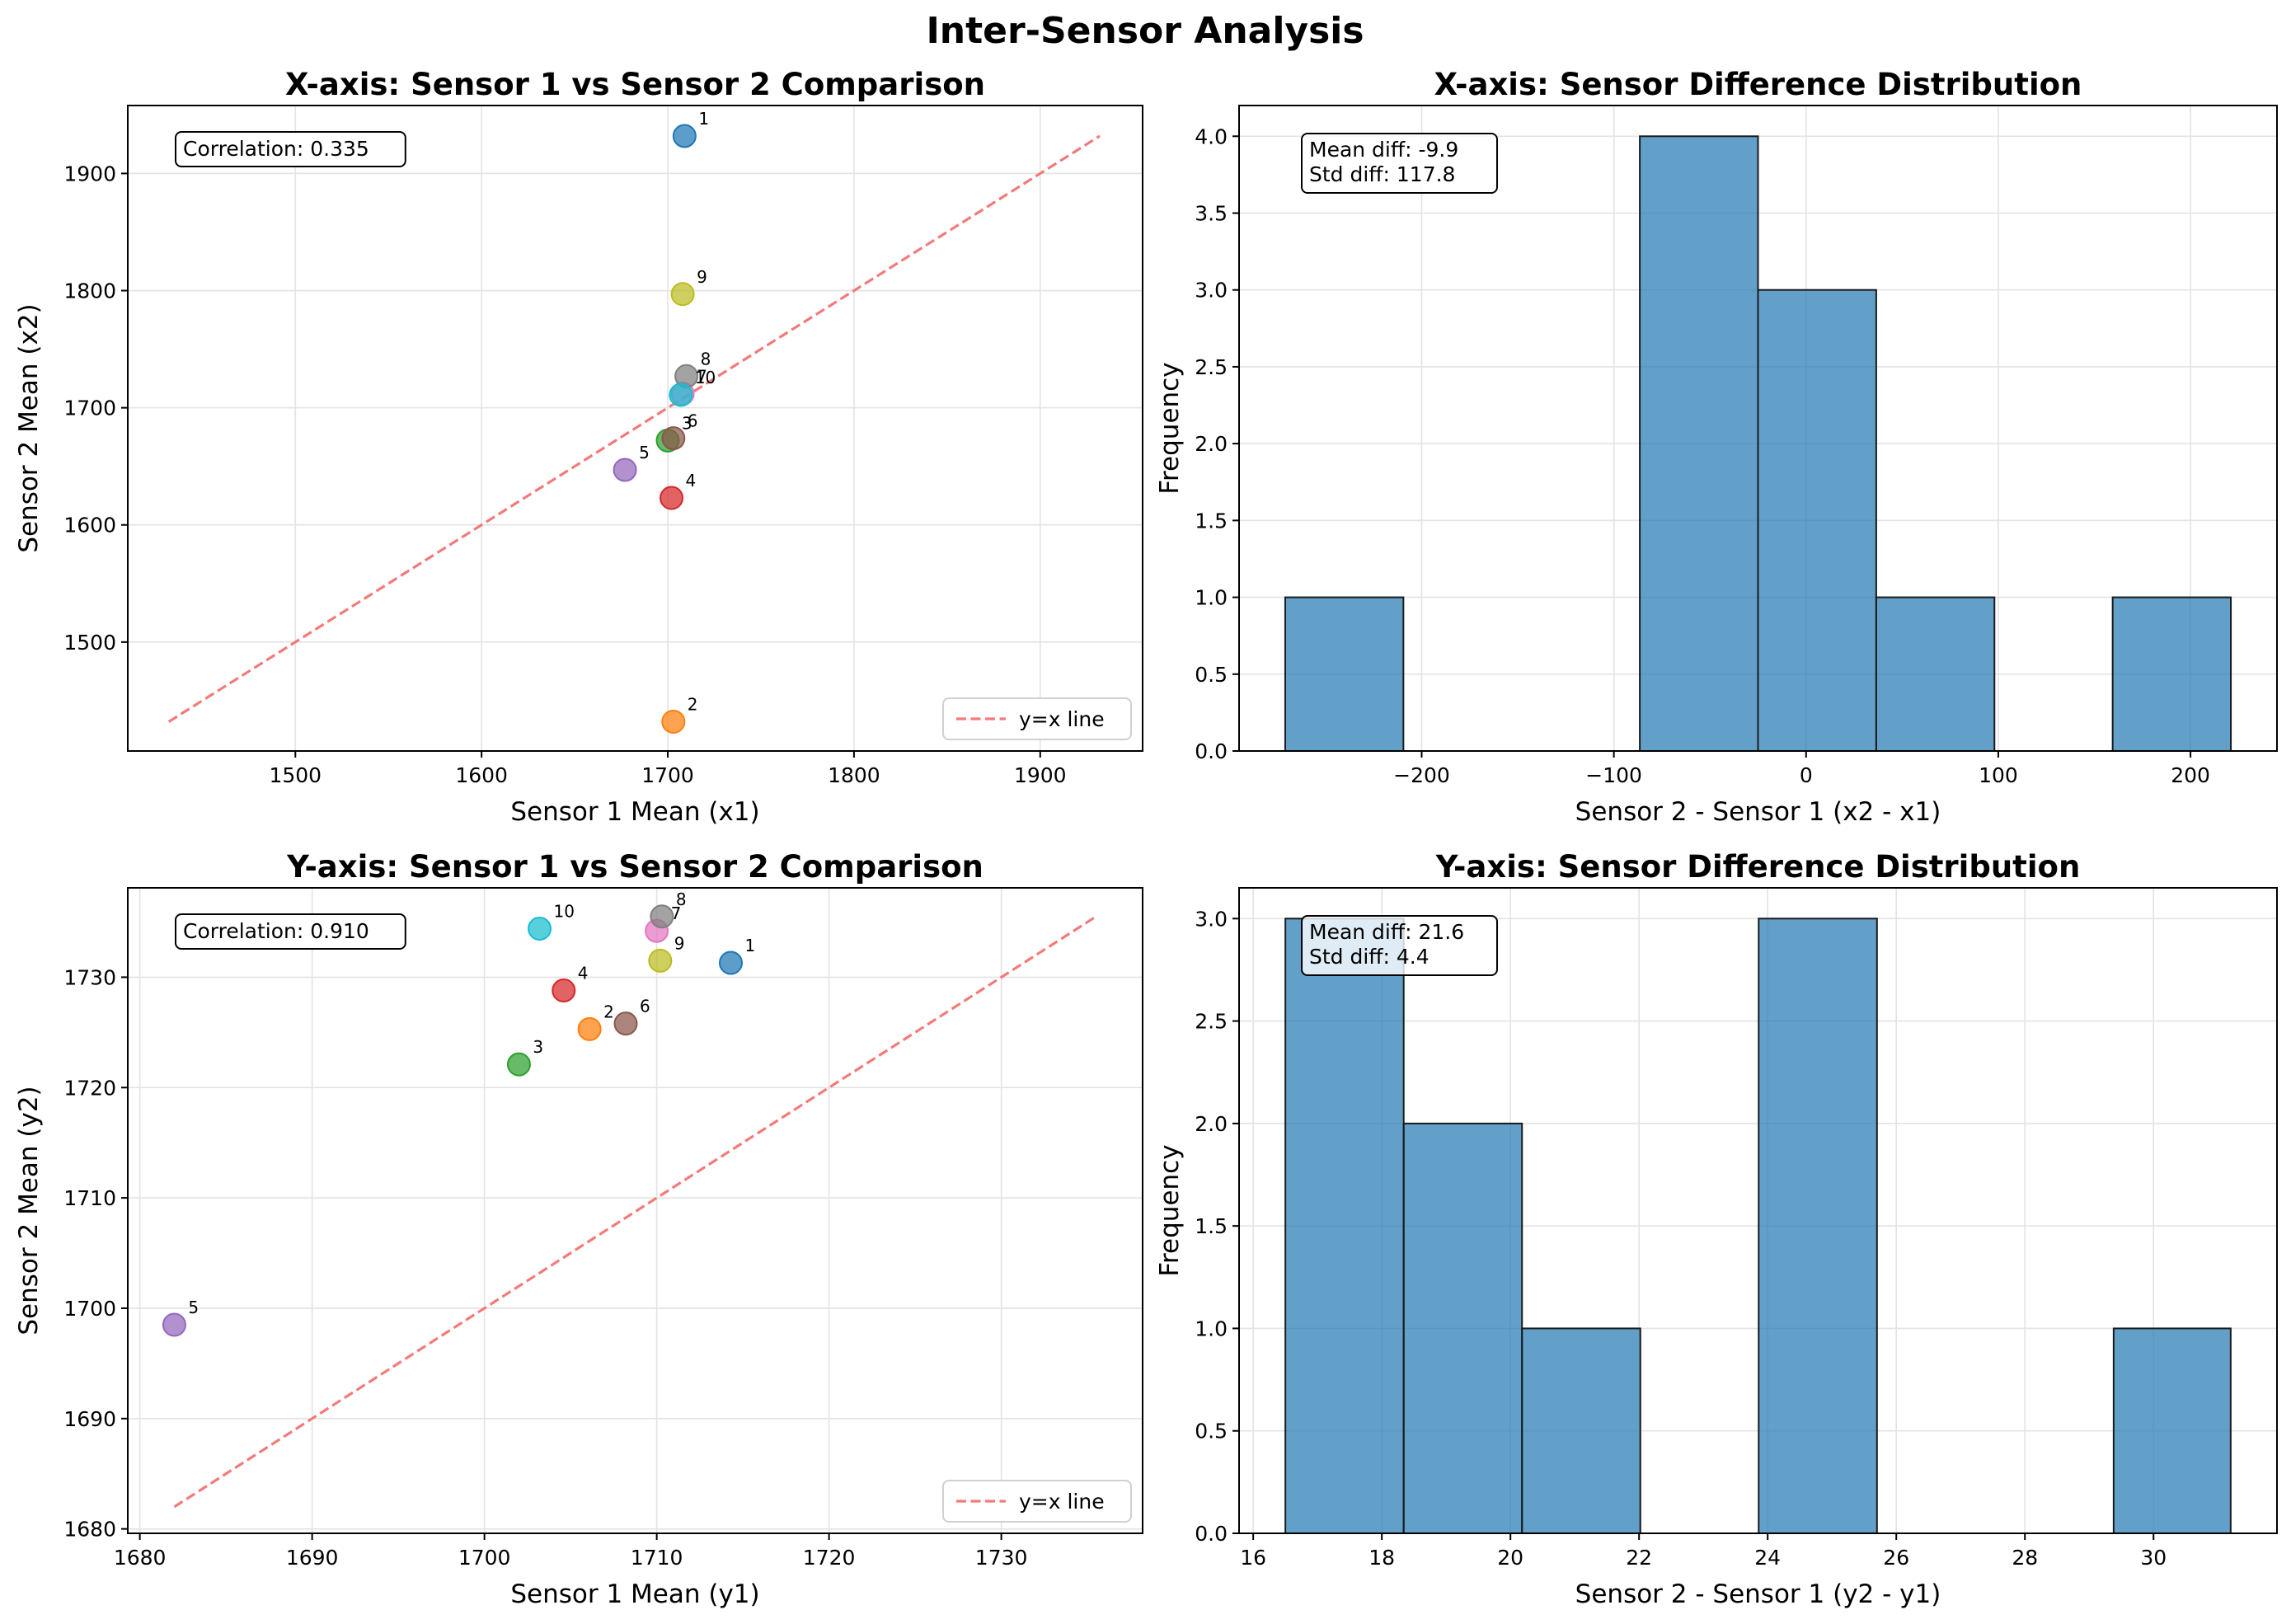  What do you see at coordinates (1040, 775) in the screenshot?
I see `x-tick-label: 1900` at bounding box center [1040, 775].